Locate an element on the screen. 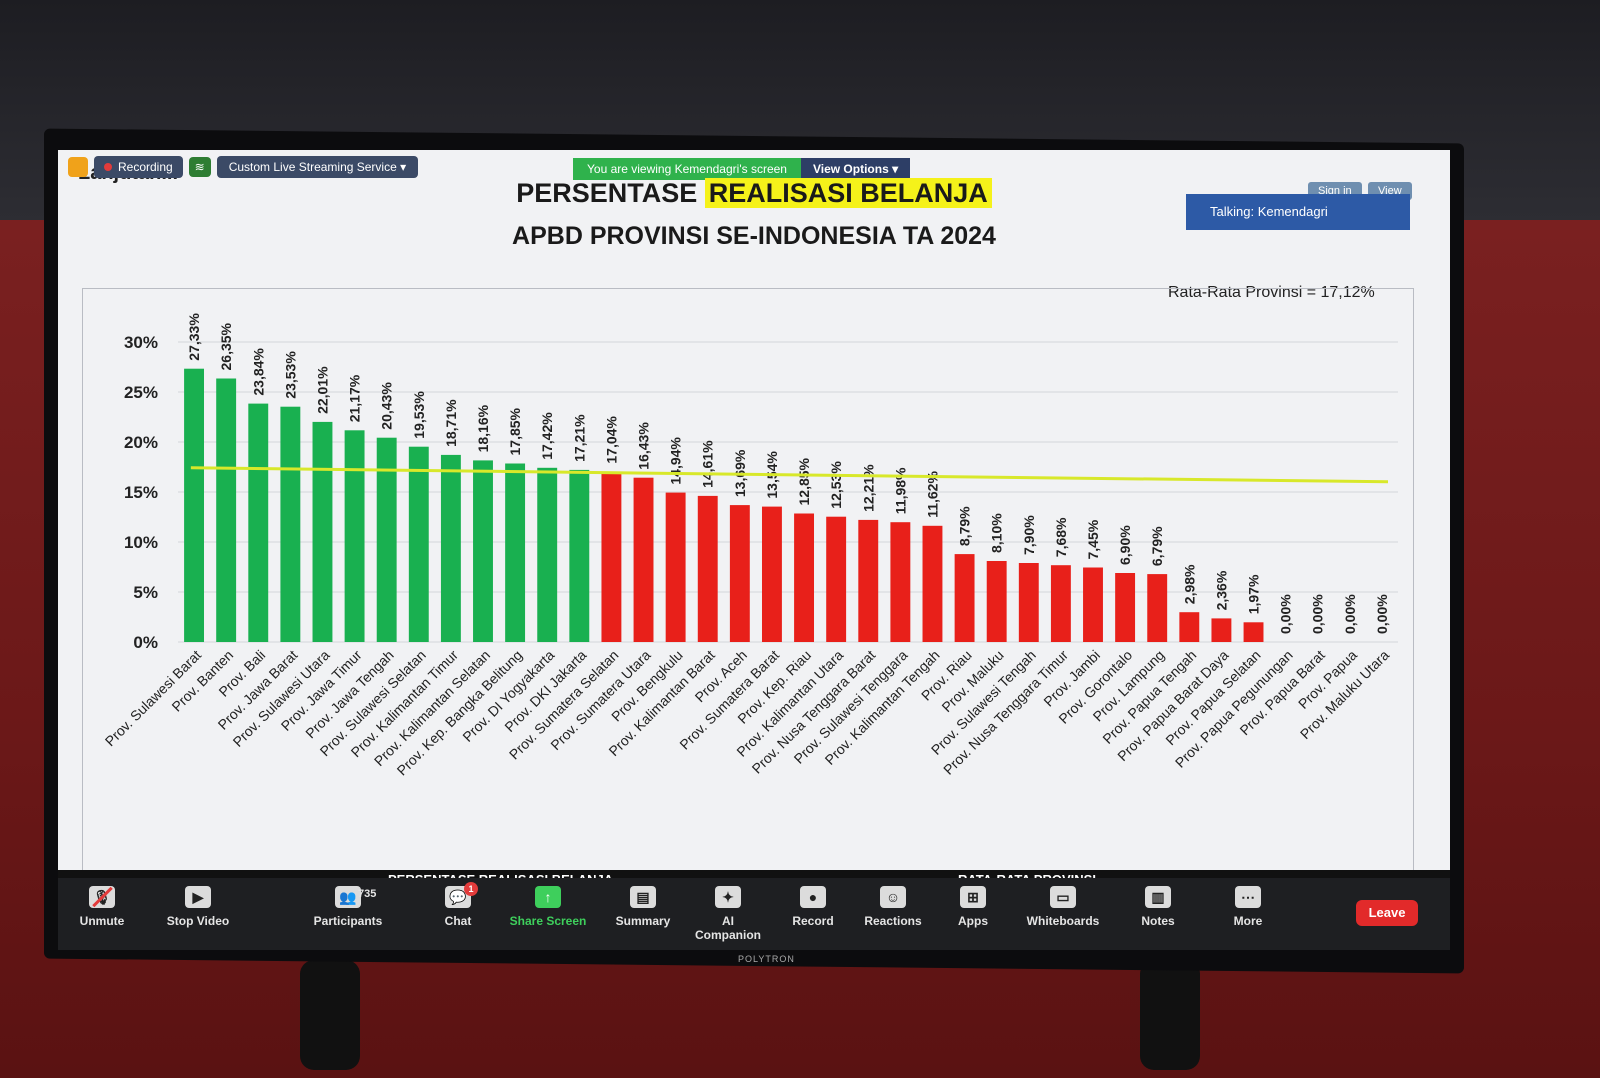 This screenshot has height=1078, width=1600. viewing-text: You are viewing Kemendagri's screen is located at coordinates (687, 169).